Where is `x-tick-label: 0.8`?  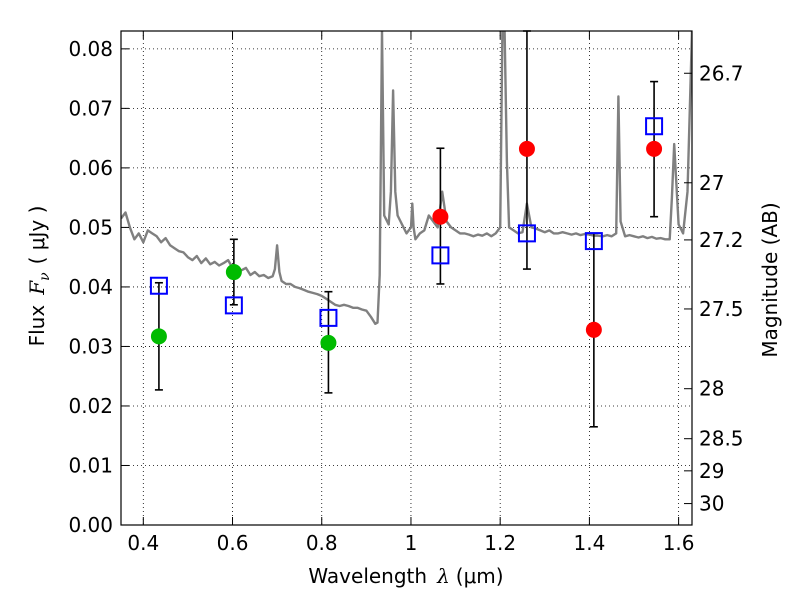 x-tick-label: 0.8 is located at coordinates (322, 543).